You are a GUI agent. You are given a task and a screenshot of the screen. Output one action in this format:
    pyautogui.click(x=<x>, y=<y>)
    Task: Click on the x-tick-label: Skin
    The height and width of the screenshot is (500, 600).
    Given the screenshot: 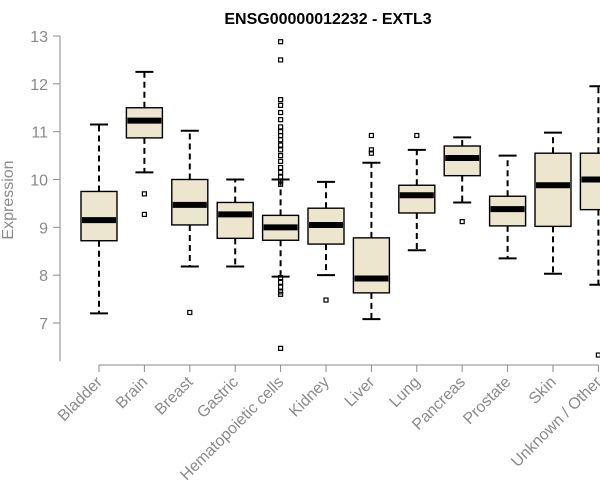 What is the action you would take?
    pyautogui.click(x=543, y=391)
    